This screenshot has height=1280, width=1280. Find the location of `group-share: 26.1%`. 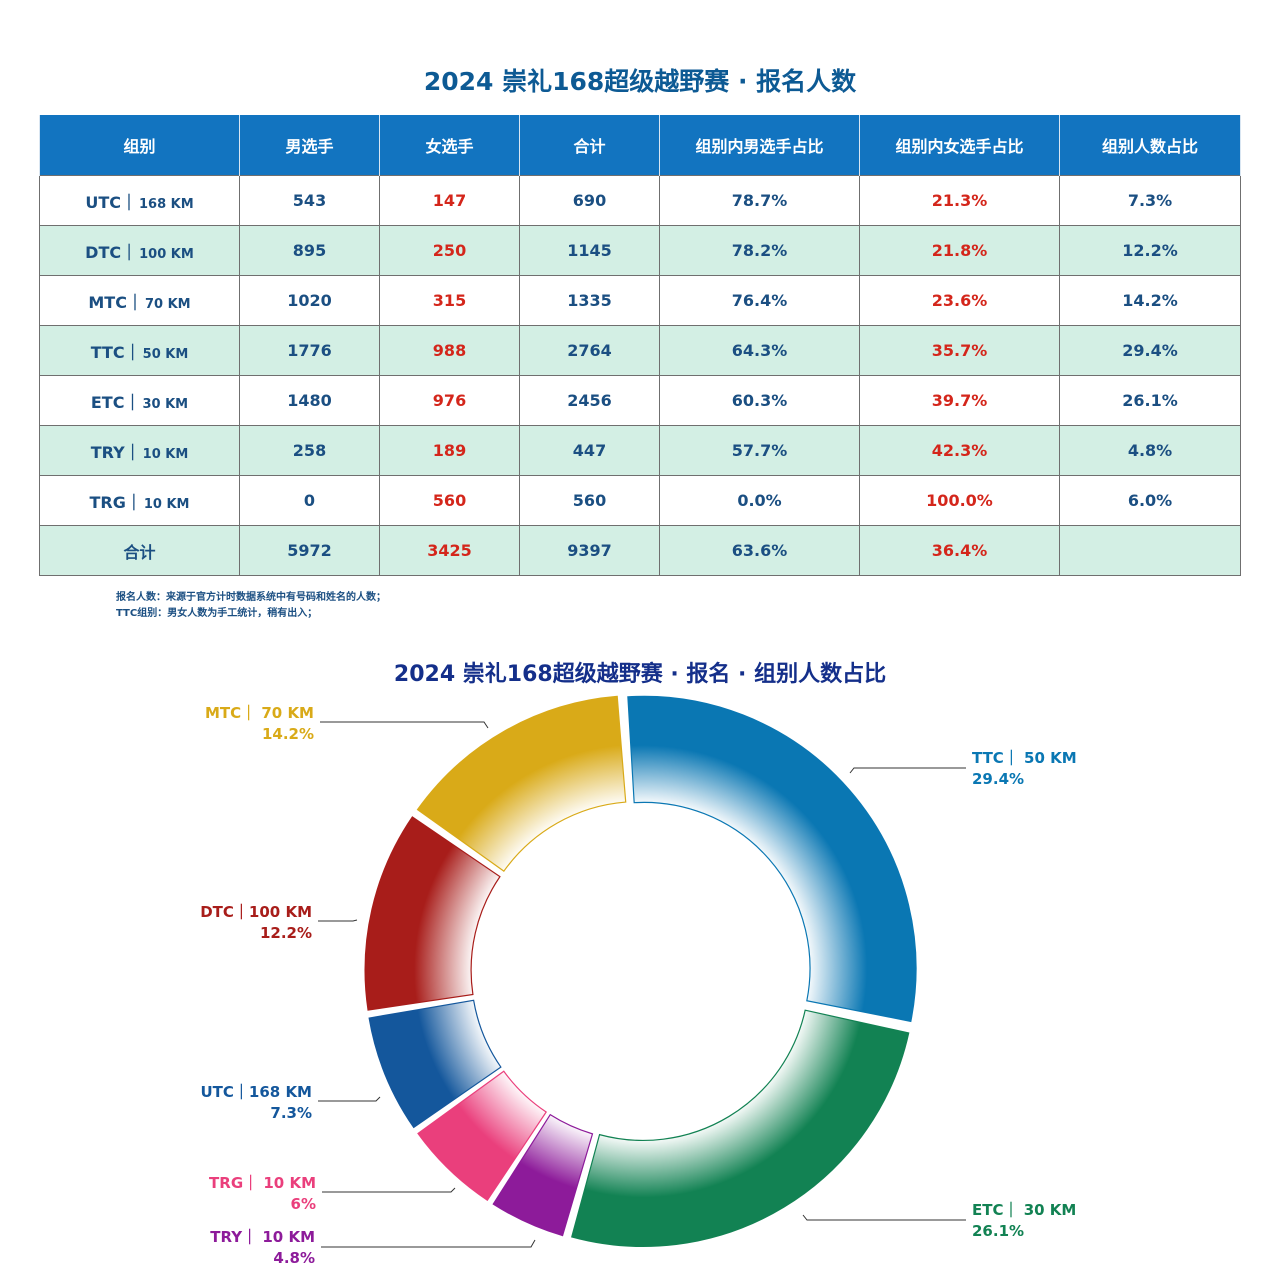

group-share: 26.1% is located at coordinates (1150, 400).